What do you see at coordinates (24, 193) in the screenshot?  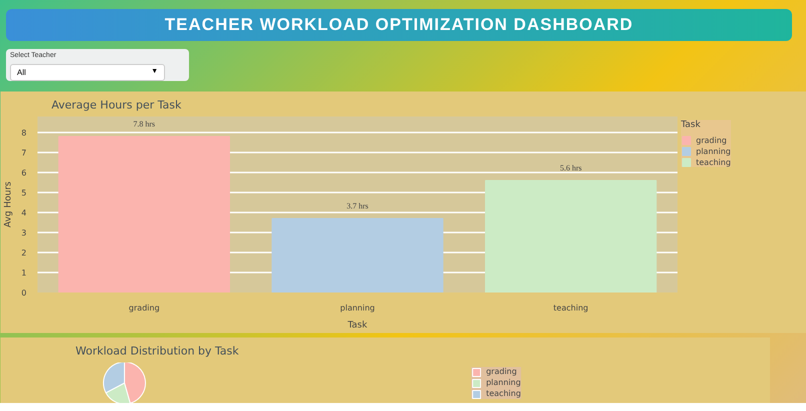 I see `y-tick-label: 5` at bounding box center [24, 193].